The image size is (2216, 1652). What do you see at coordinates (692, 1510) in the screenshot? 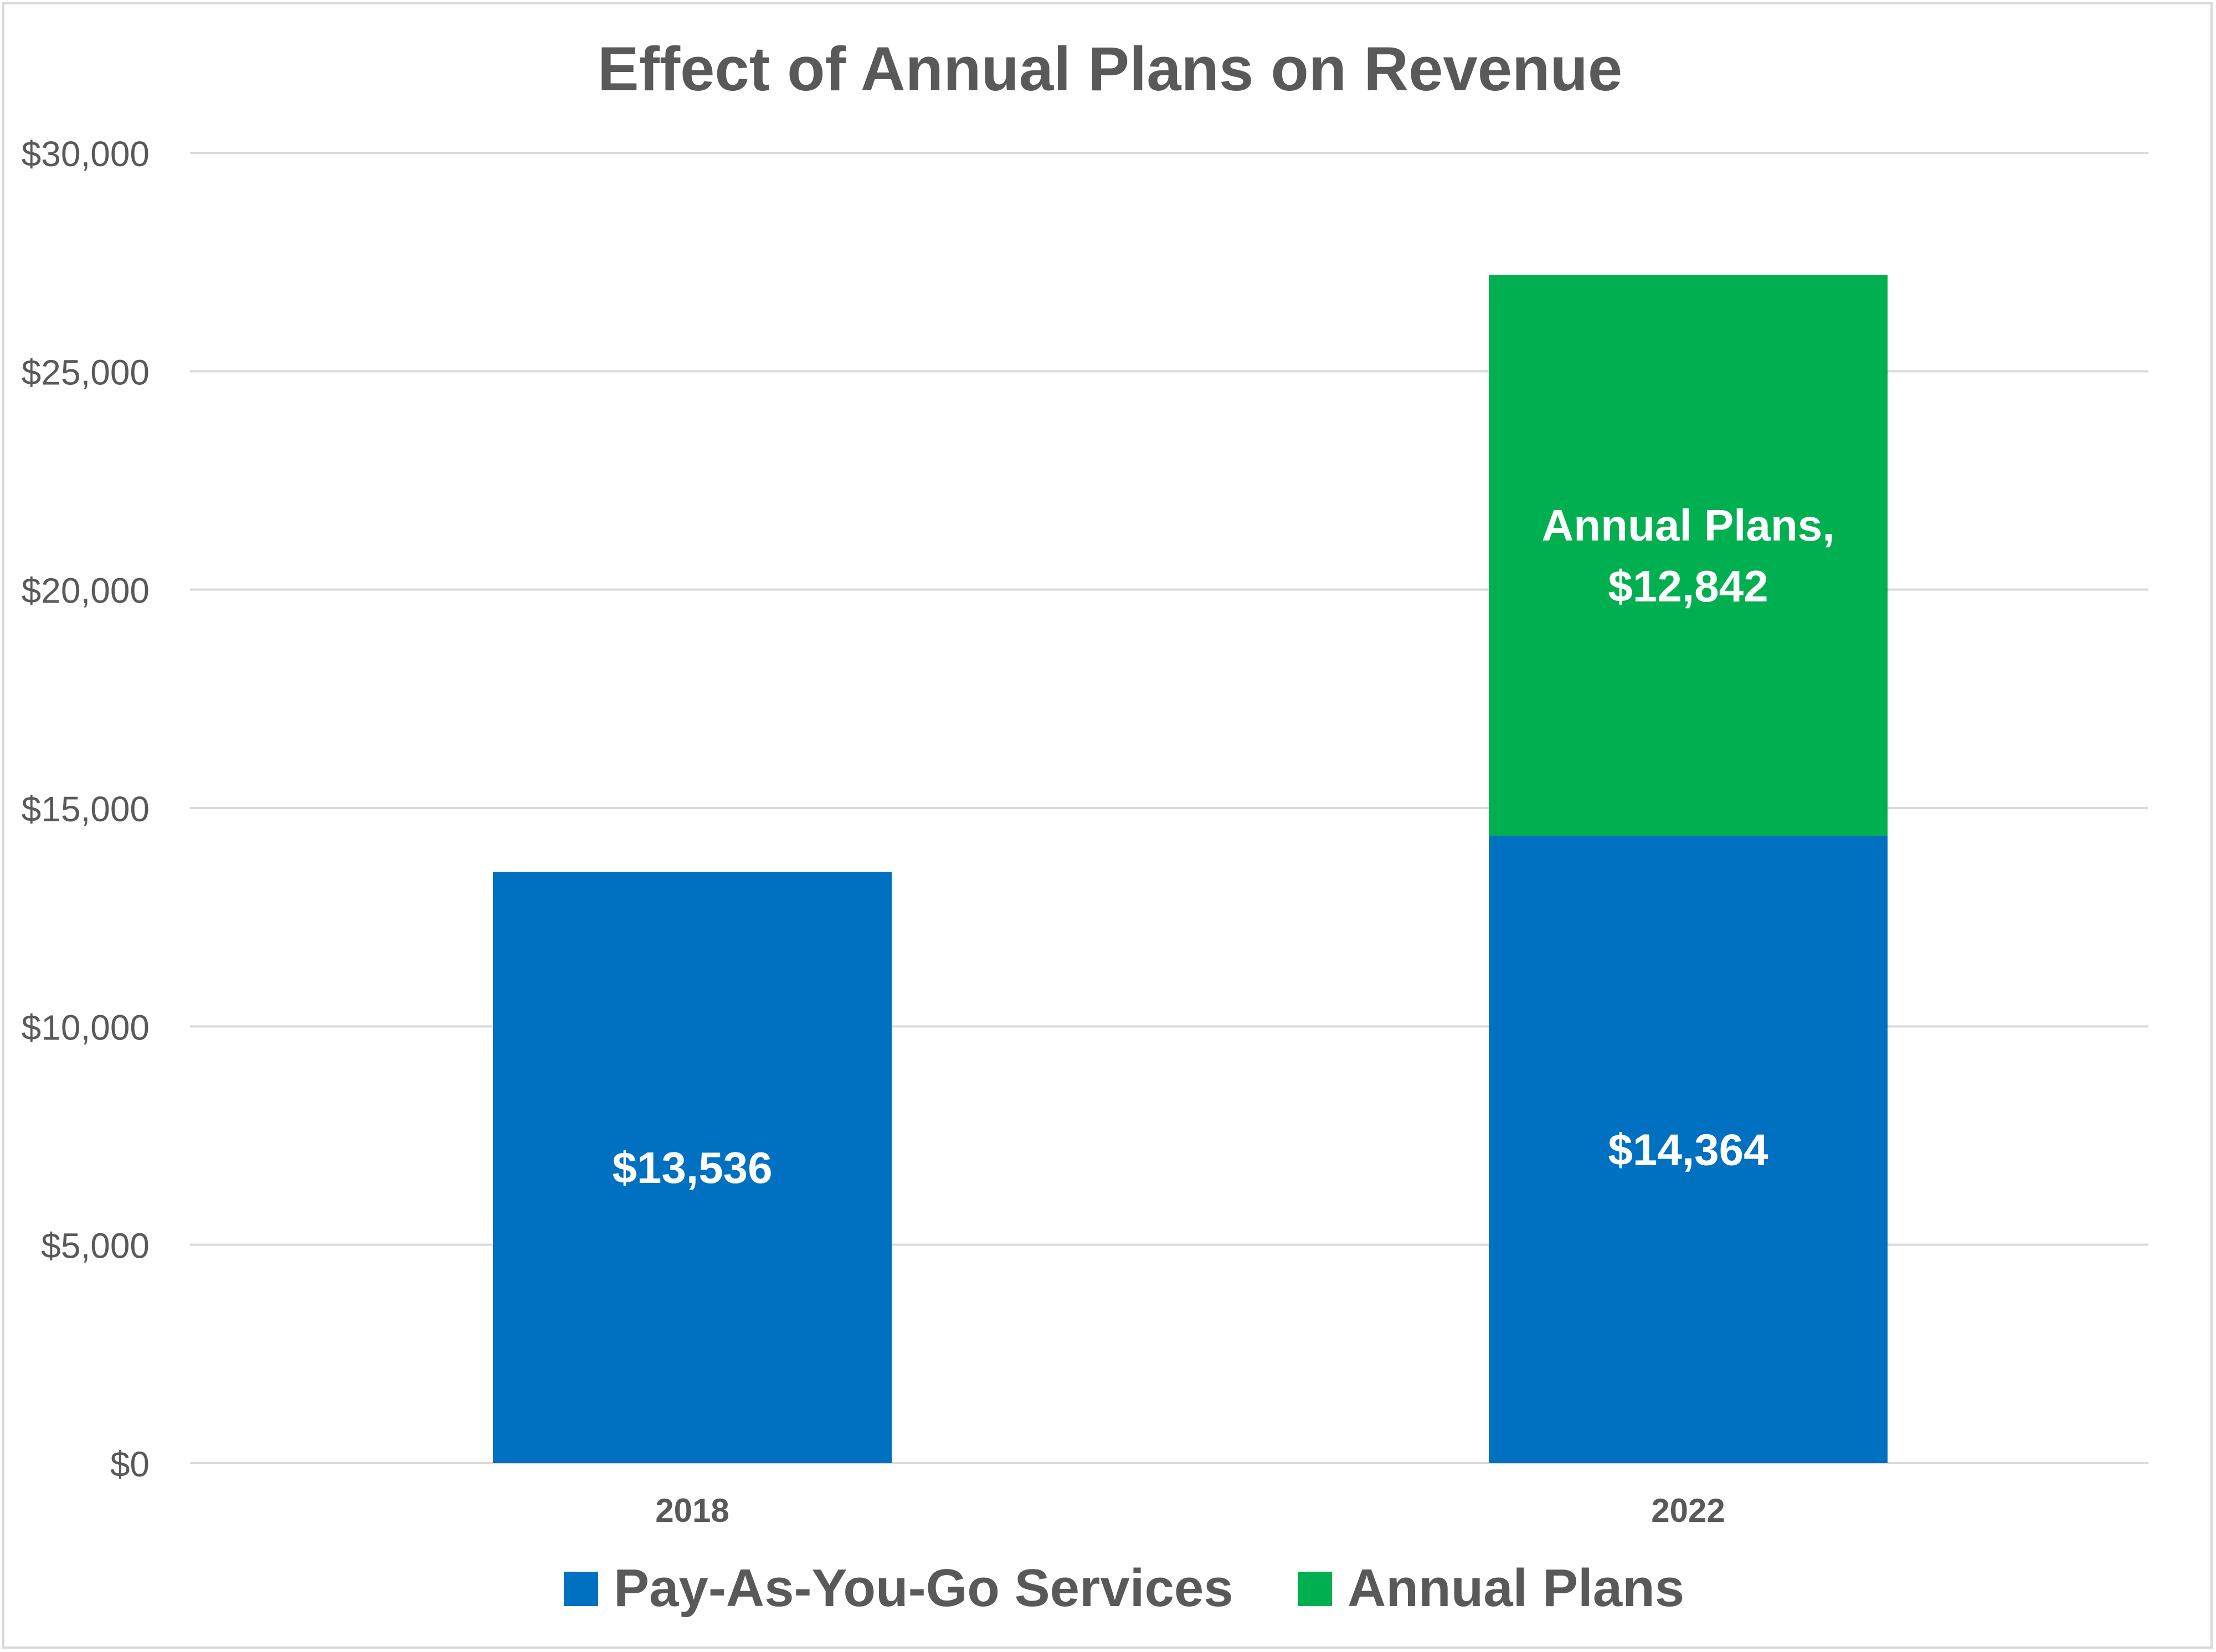
I see `x-category-label: 2018` at bounding box center [692, 1510].